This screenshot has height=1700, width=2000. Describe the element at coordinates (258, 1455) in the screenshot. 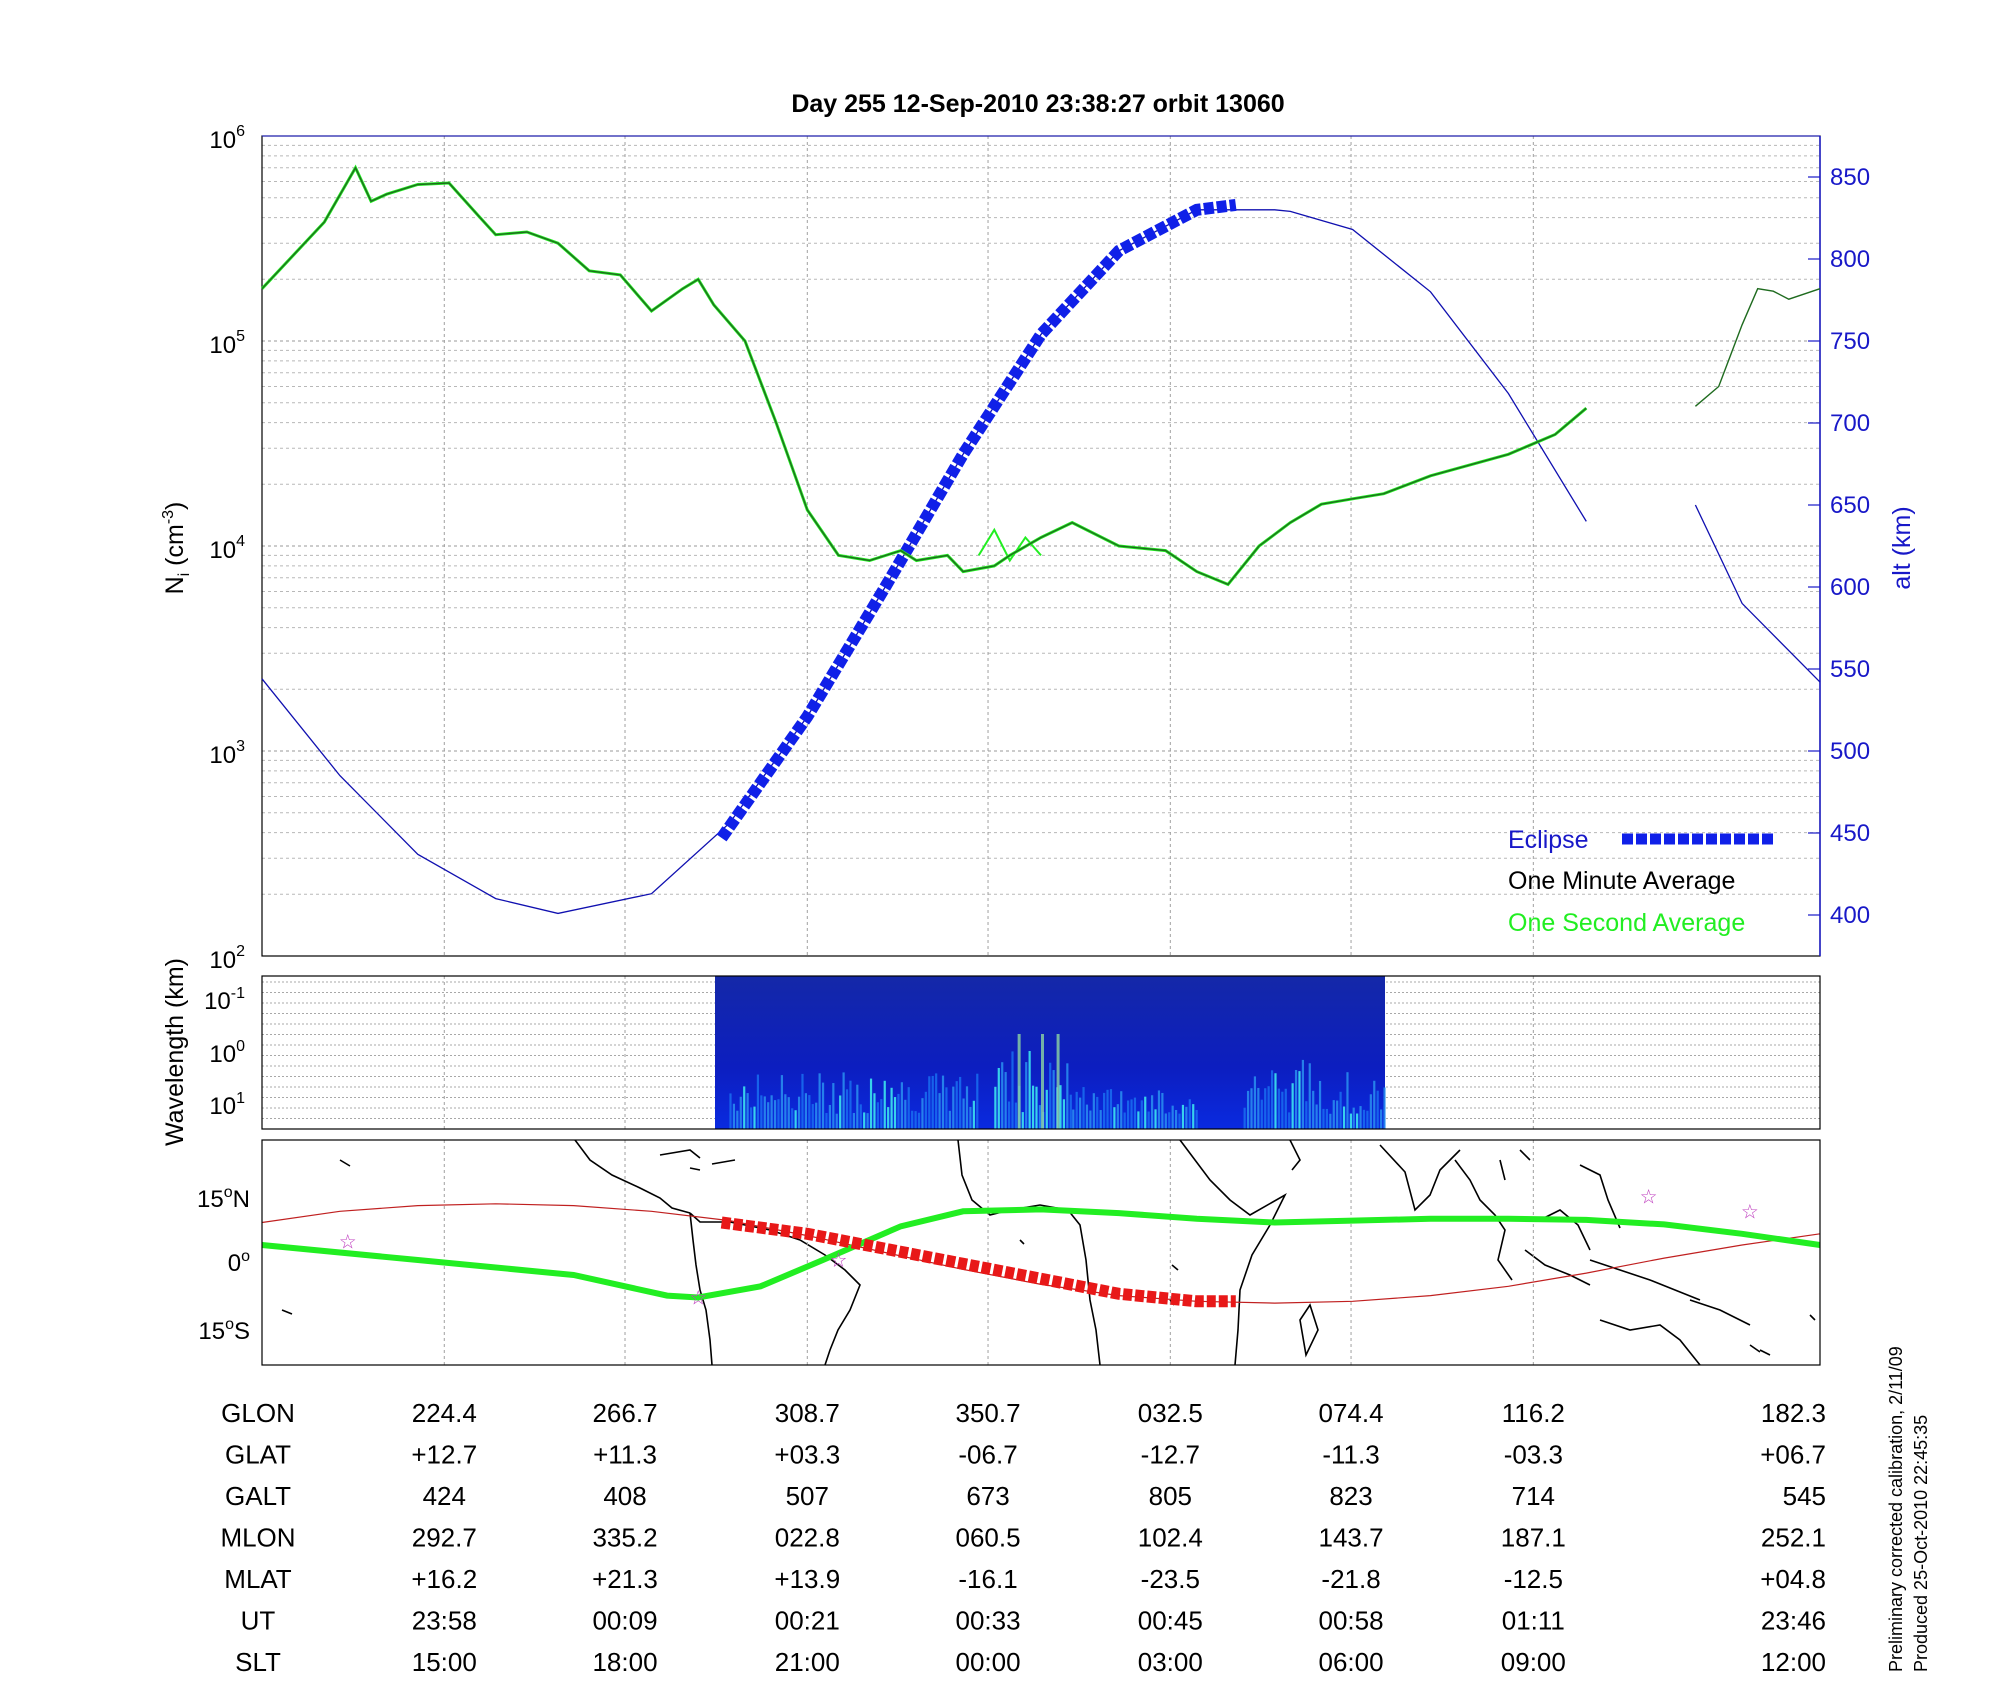

I see `table-row-label: GLAT` at that location.